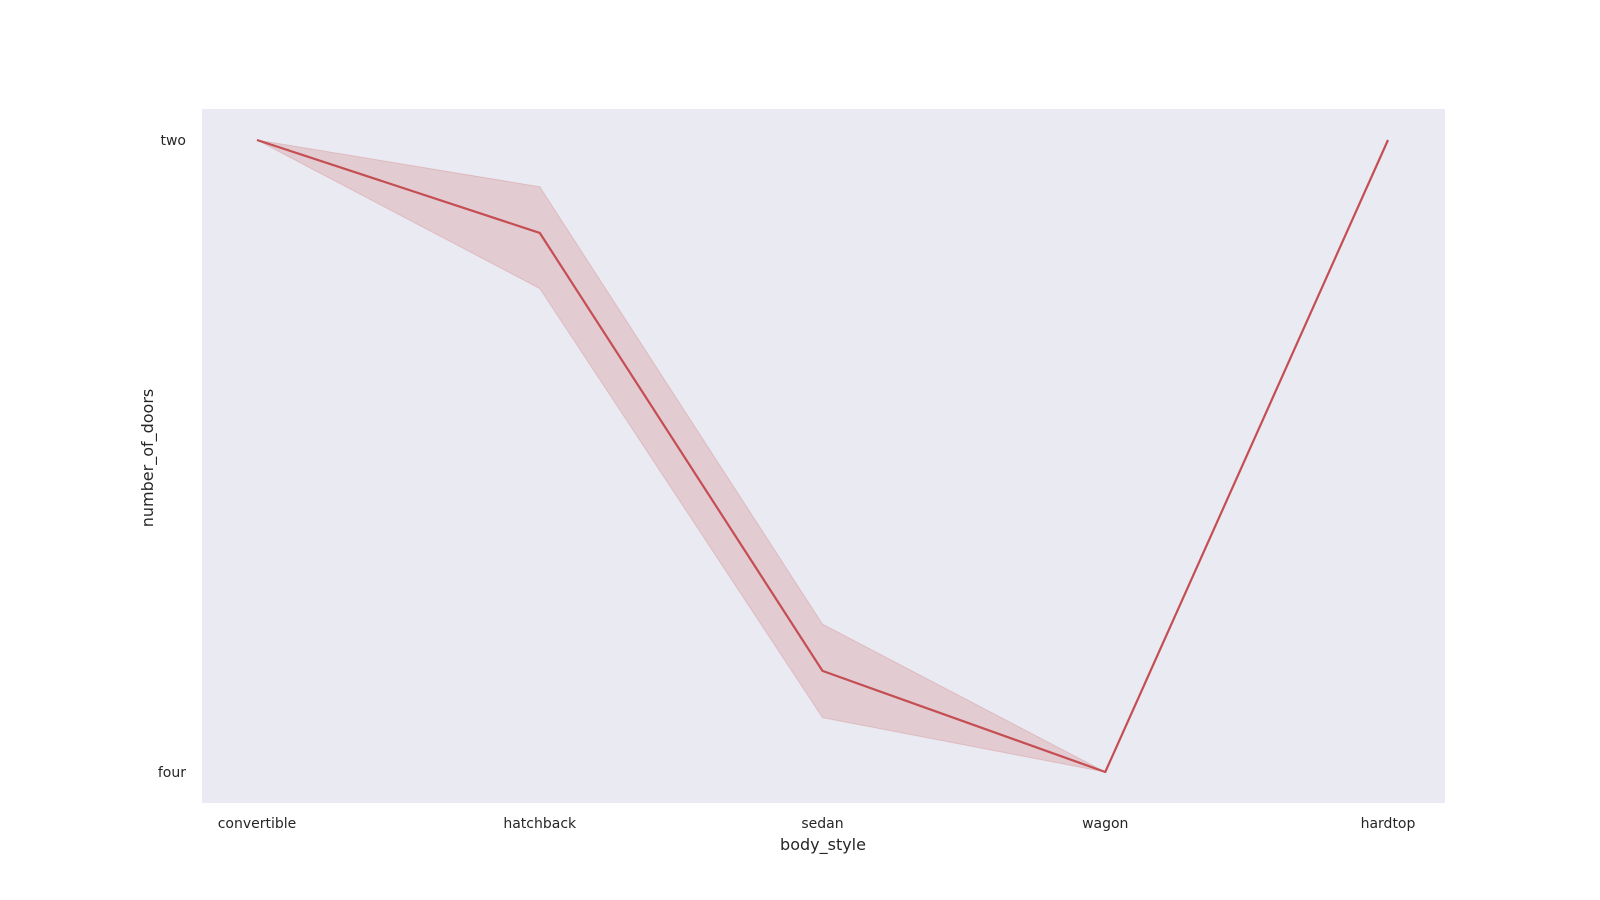 This screenshot has height=900, width=1600. I want to click on x-axis-title: body_style, so click(823, 845).